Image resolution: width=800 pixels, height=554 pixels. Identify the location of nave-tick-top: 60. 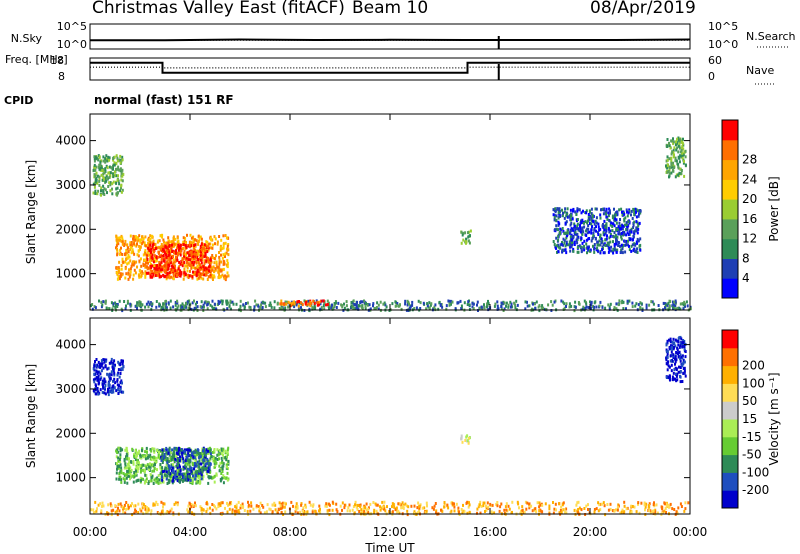
(715, 60).